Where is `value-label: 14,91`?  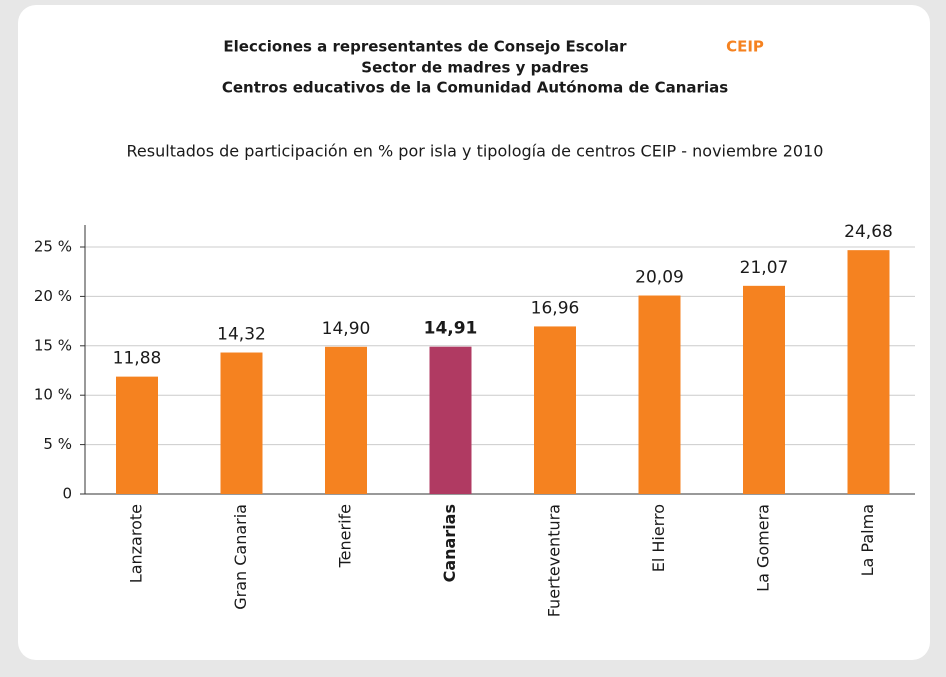
value-label: 14,91 is located at coordinates (451, 329).